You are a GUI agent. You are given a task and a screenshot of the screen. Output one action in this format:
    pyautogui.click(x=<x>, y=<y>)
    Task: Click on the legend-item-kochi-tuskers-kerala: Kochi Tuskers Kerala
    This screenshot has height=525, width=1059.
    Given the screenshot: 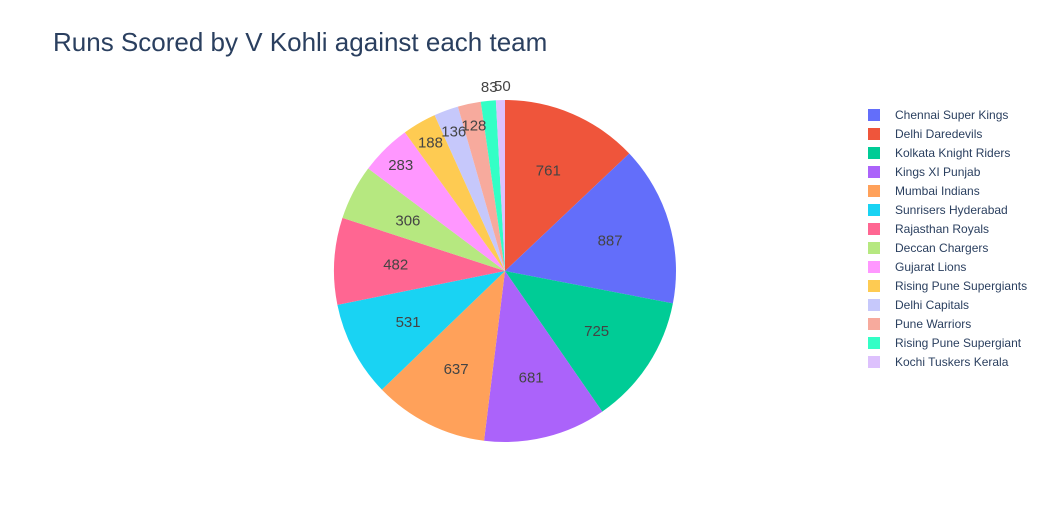 What is the action you would take?
    pyautogui.click(x=938, y=362)
    